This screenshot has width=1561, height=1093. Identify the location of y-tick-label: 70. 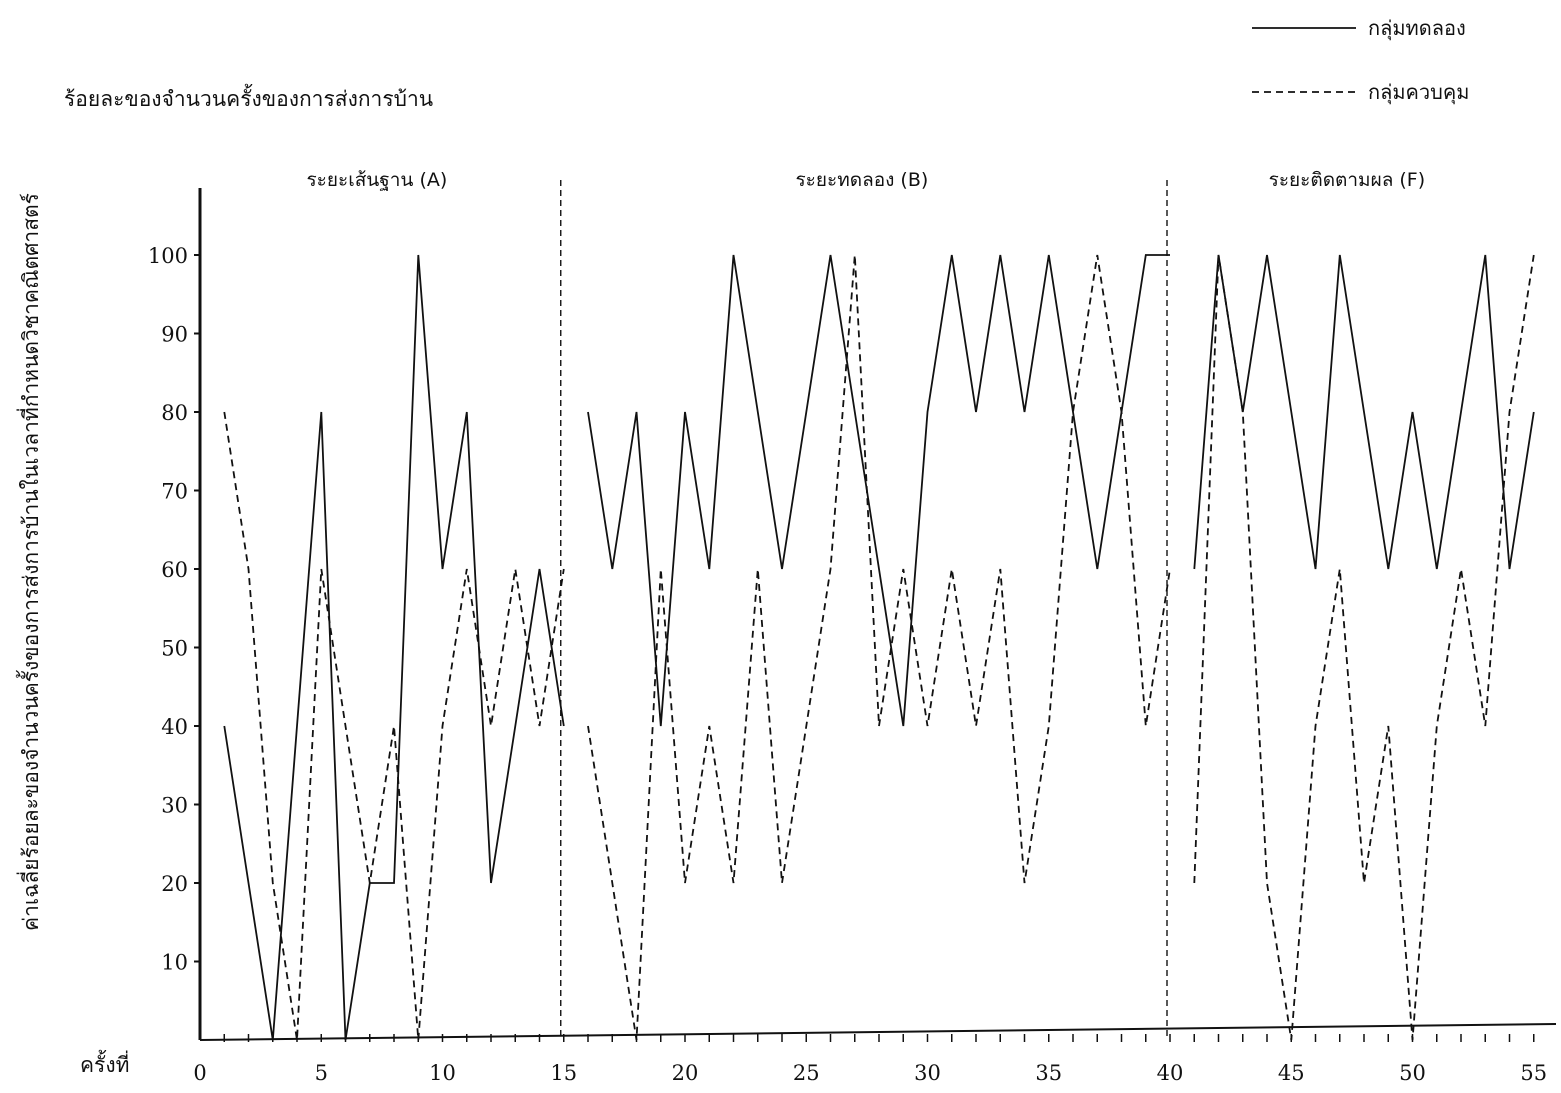
(174, 492).